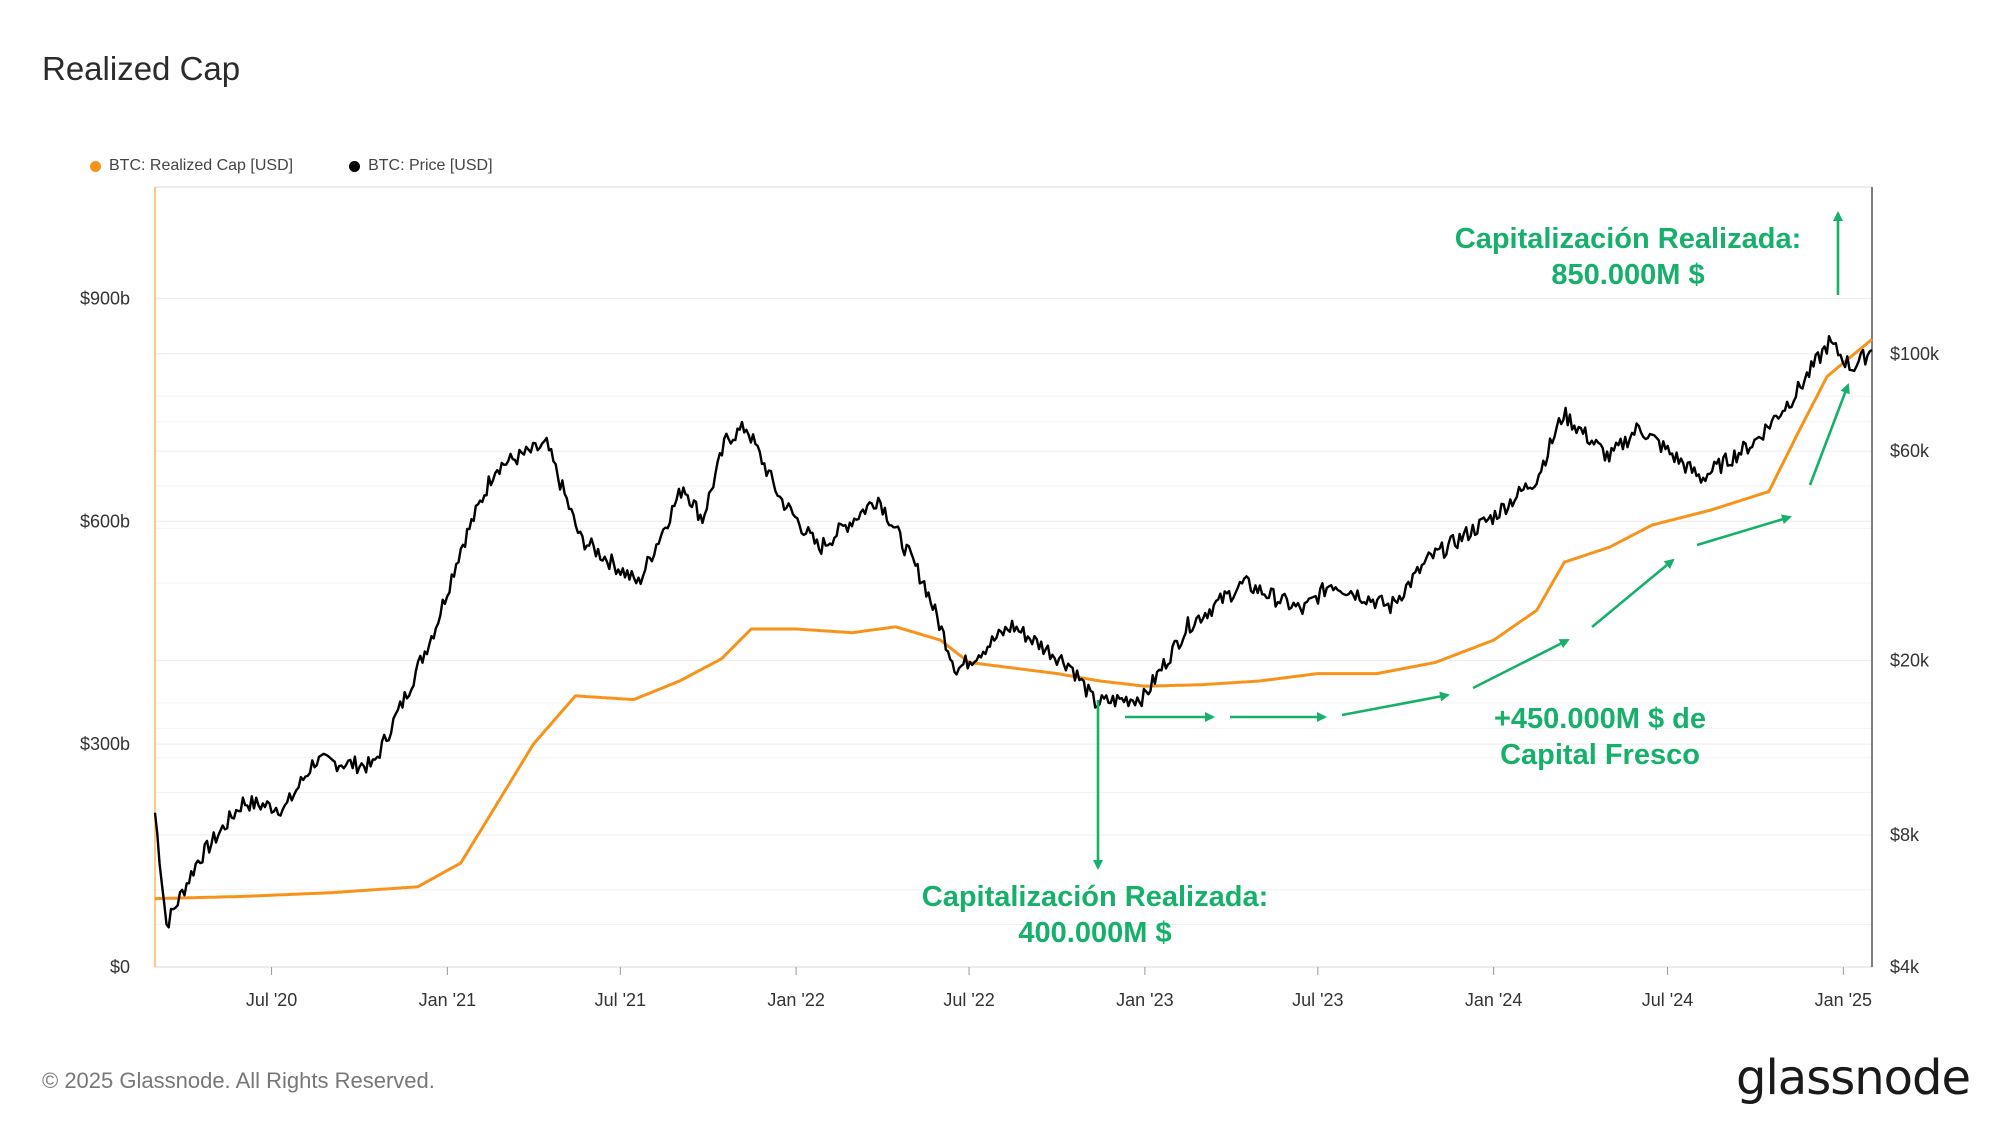 This screenshot has height=1125, width=2000. I want to click on legend-label-price: BTC: Price [USD], so click(430, 165).